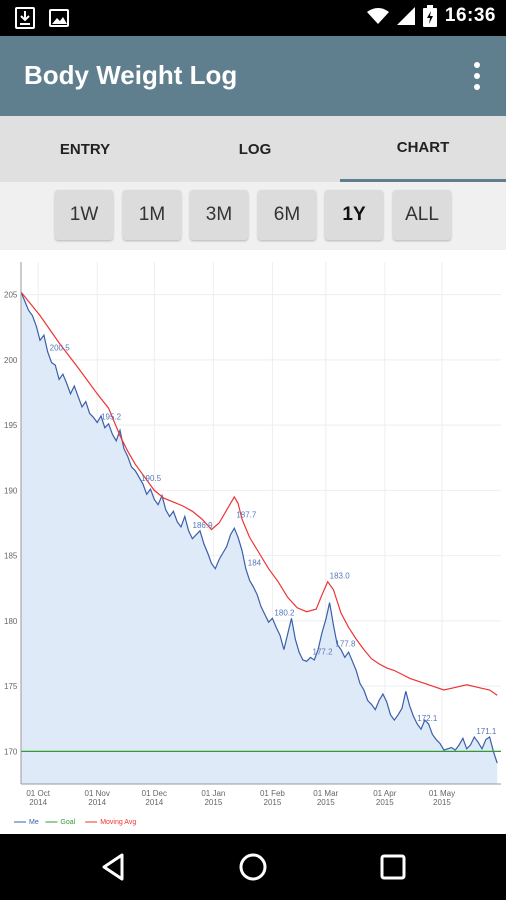 The width and height of the screenshot is (506, 900). I want to click on app-title: Body Weight Log, so click(131, 75).